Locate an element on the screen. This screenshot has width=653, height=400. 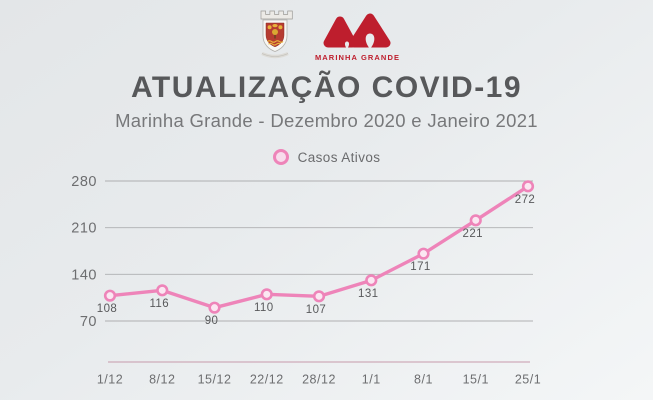
marinha-grande-logo: MARINHA GRANDE is located at coordinates (358, 37).